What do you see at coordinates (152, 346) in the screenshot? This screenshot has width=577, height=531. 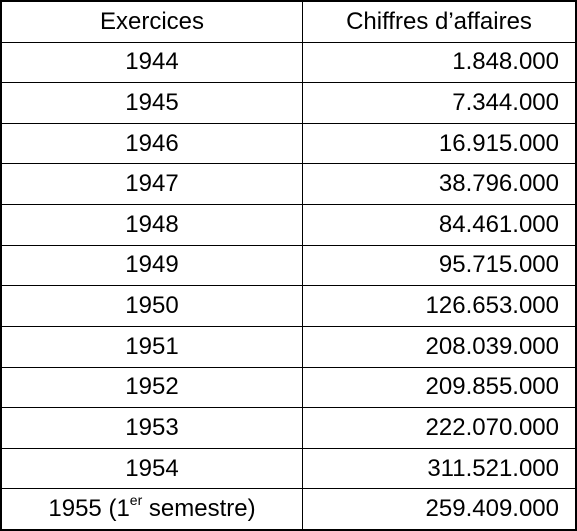 I see `table-cell: 1951` at bounding box center [152, 346].